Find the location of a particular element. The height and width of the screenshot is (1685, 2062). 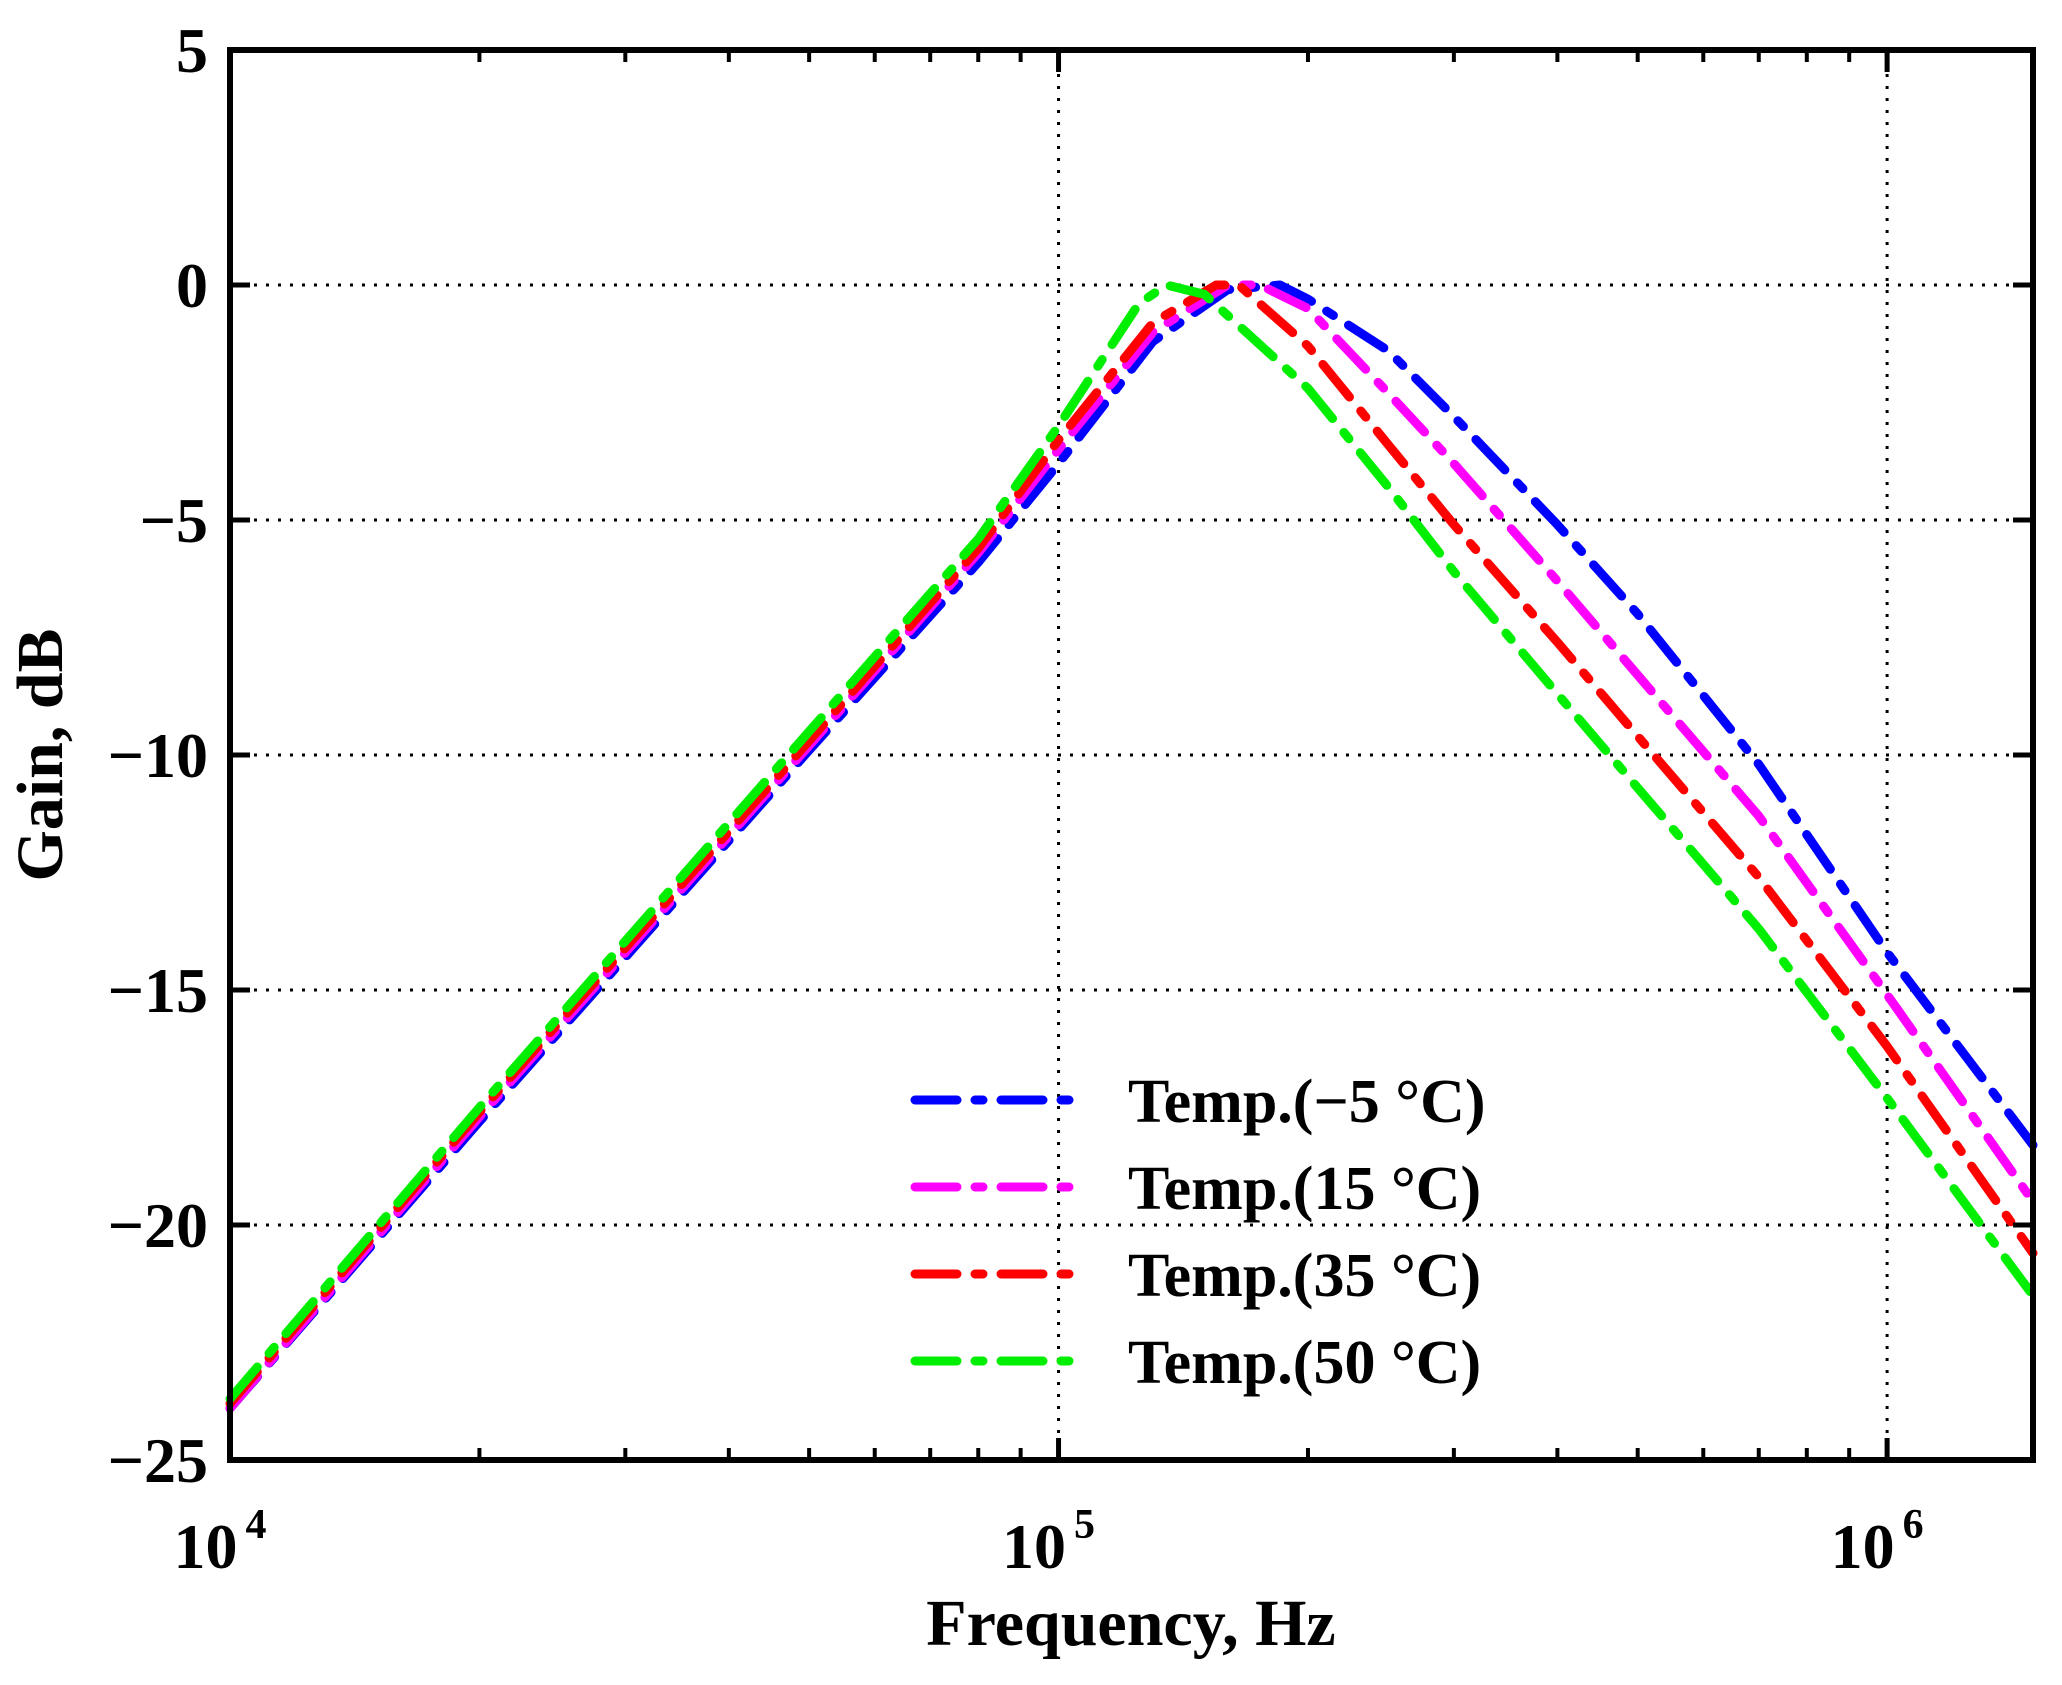

y-tick-label: −15 is located at coordinates (158, 990).